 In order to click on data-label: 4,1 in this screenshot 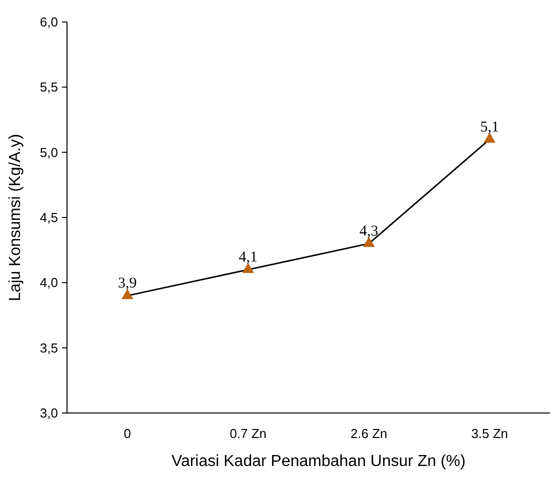, I will do `click(248, 258)`.